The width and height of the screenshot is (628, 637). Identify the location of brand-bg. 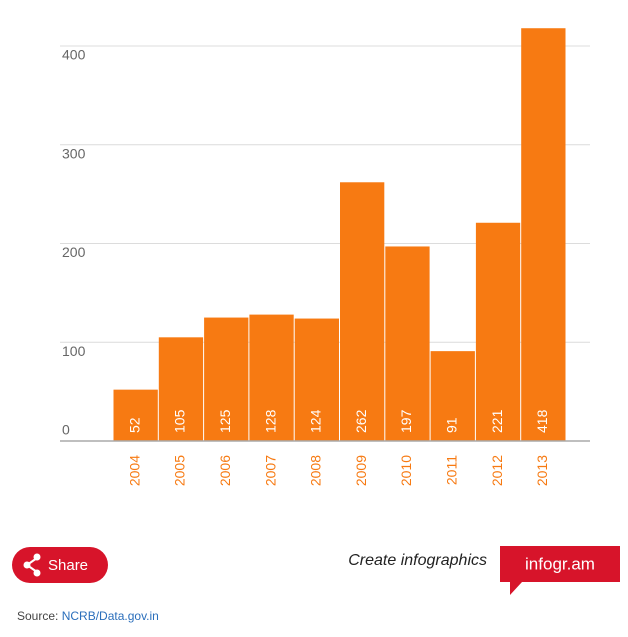
(560, 570).